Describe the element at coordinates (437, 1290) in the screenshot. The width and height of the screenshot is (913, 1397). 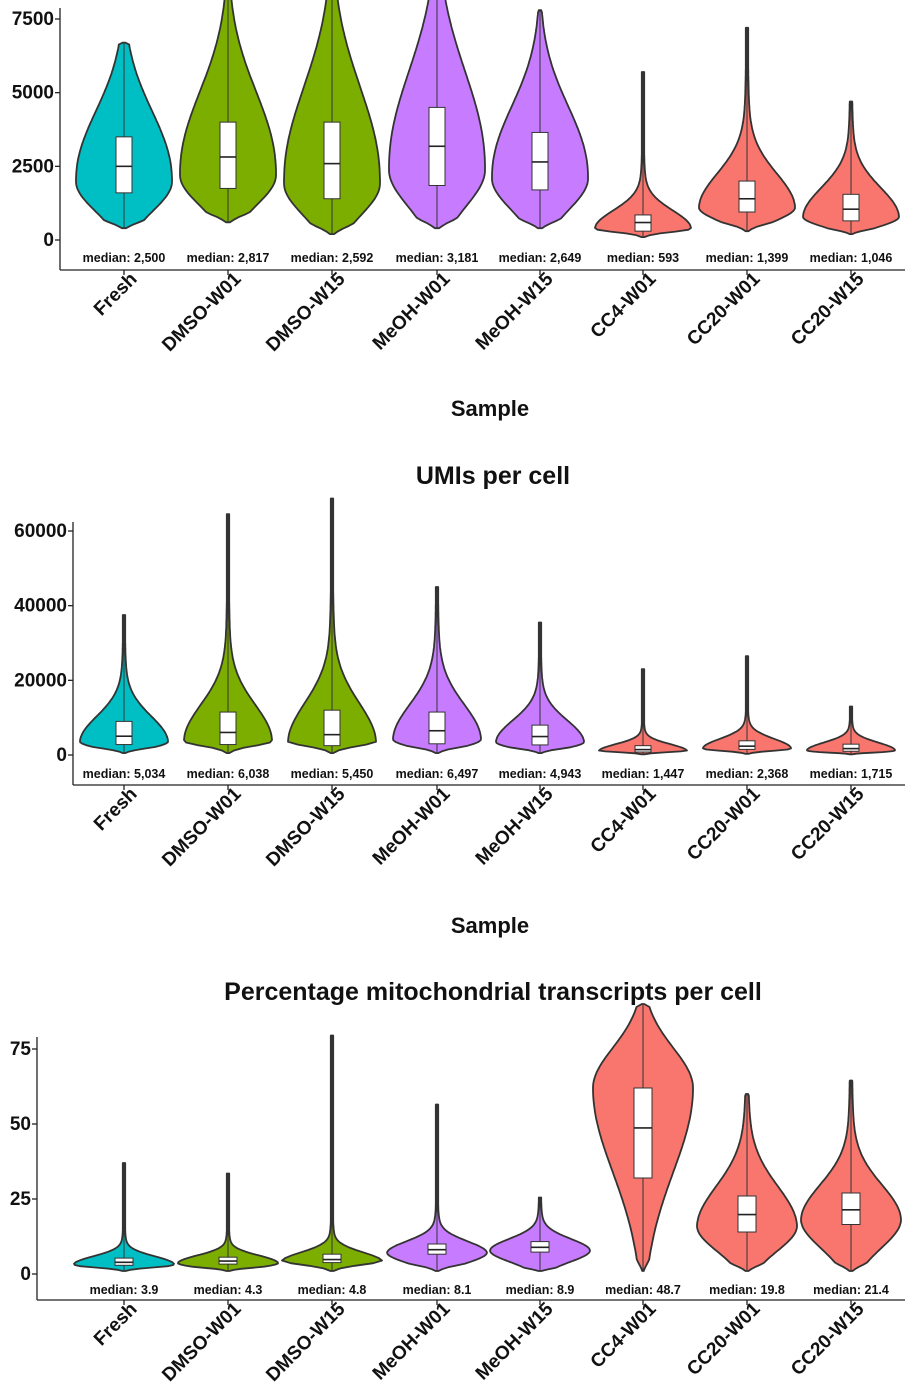
I see `median-label: median: 8.1` at that location.